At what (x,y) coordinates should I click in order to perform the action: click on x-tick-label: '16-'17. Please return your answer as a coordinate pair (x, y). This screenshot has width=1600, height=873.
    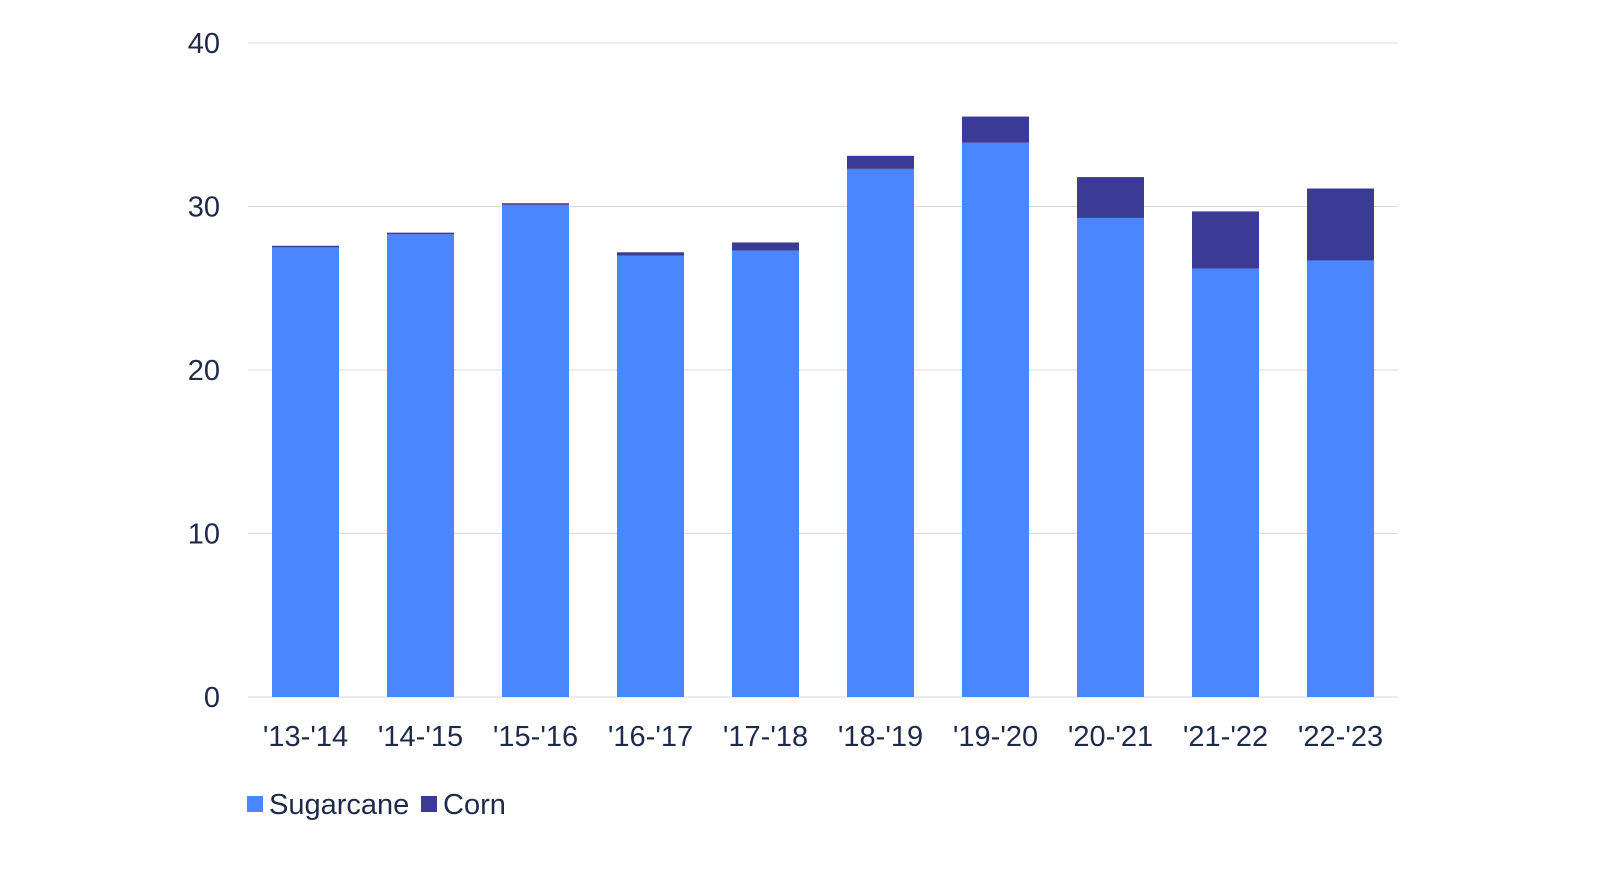
    Looking at the image, I should click on (650, 737).